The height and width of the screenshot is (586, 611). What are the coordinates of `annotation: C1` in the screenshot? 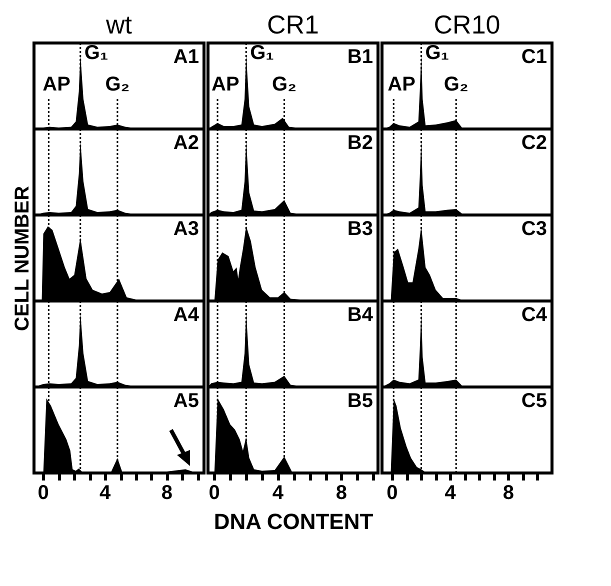 It's located at (534, 57).